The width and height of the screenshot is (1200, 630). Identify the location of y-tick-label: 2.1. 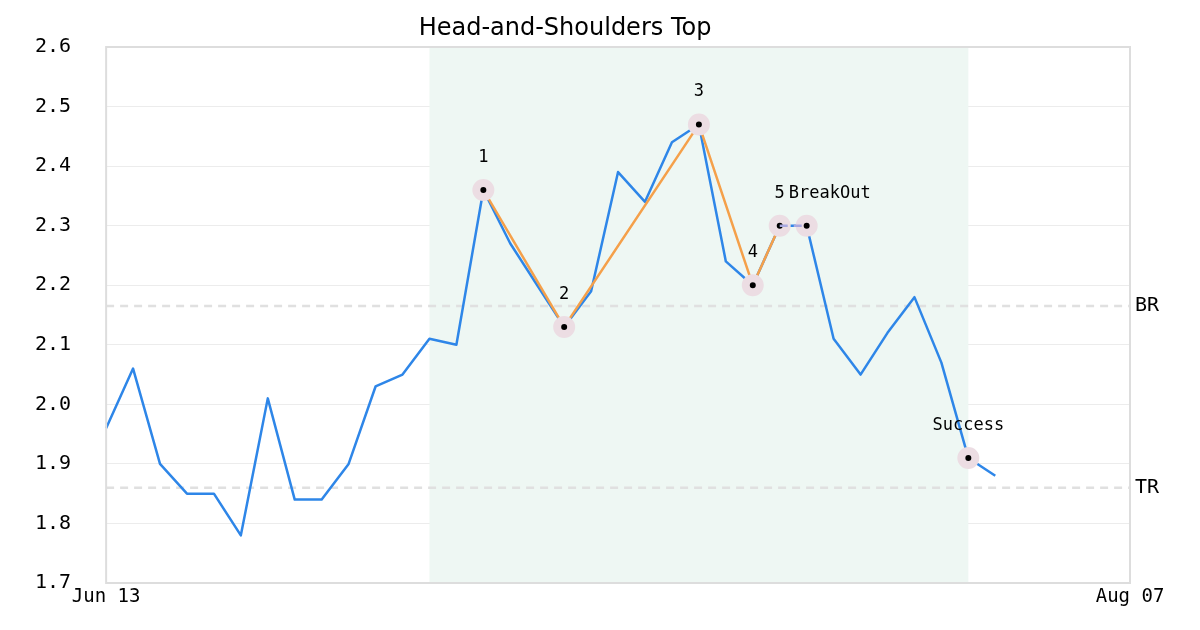
(53, 342).